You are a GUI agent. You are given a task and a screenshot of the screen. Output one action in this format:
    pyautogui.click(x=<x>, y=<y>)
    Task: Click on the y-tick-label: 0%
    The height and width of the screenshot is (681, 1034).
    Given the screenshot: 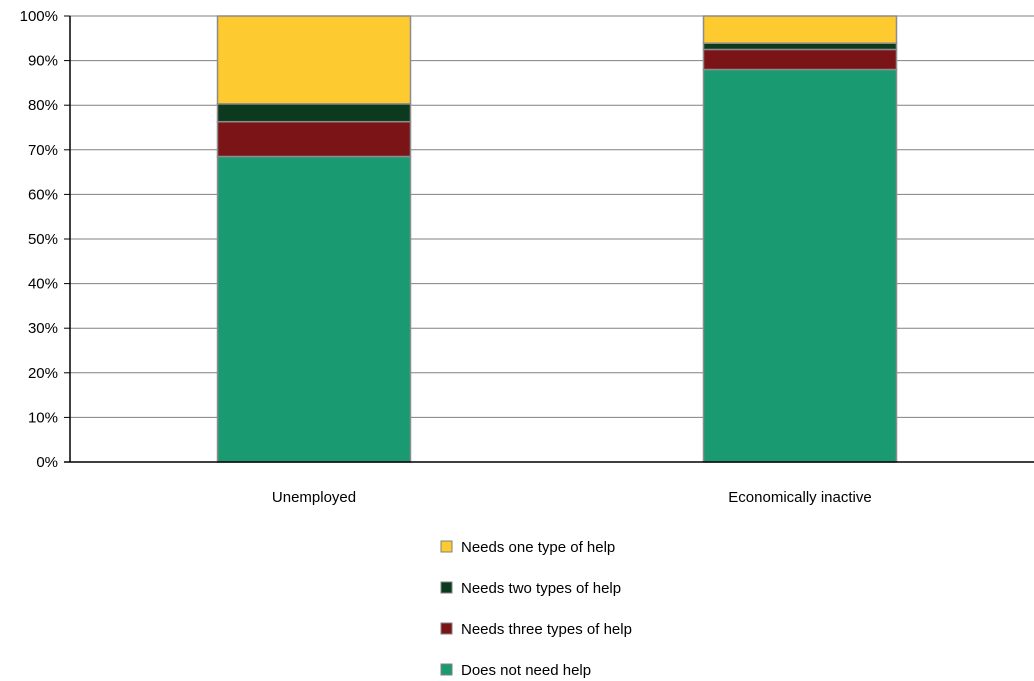 What is the action you would take?
    pyautogui.click(x=47, y=462)
    